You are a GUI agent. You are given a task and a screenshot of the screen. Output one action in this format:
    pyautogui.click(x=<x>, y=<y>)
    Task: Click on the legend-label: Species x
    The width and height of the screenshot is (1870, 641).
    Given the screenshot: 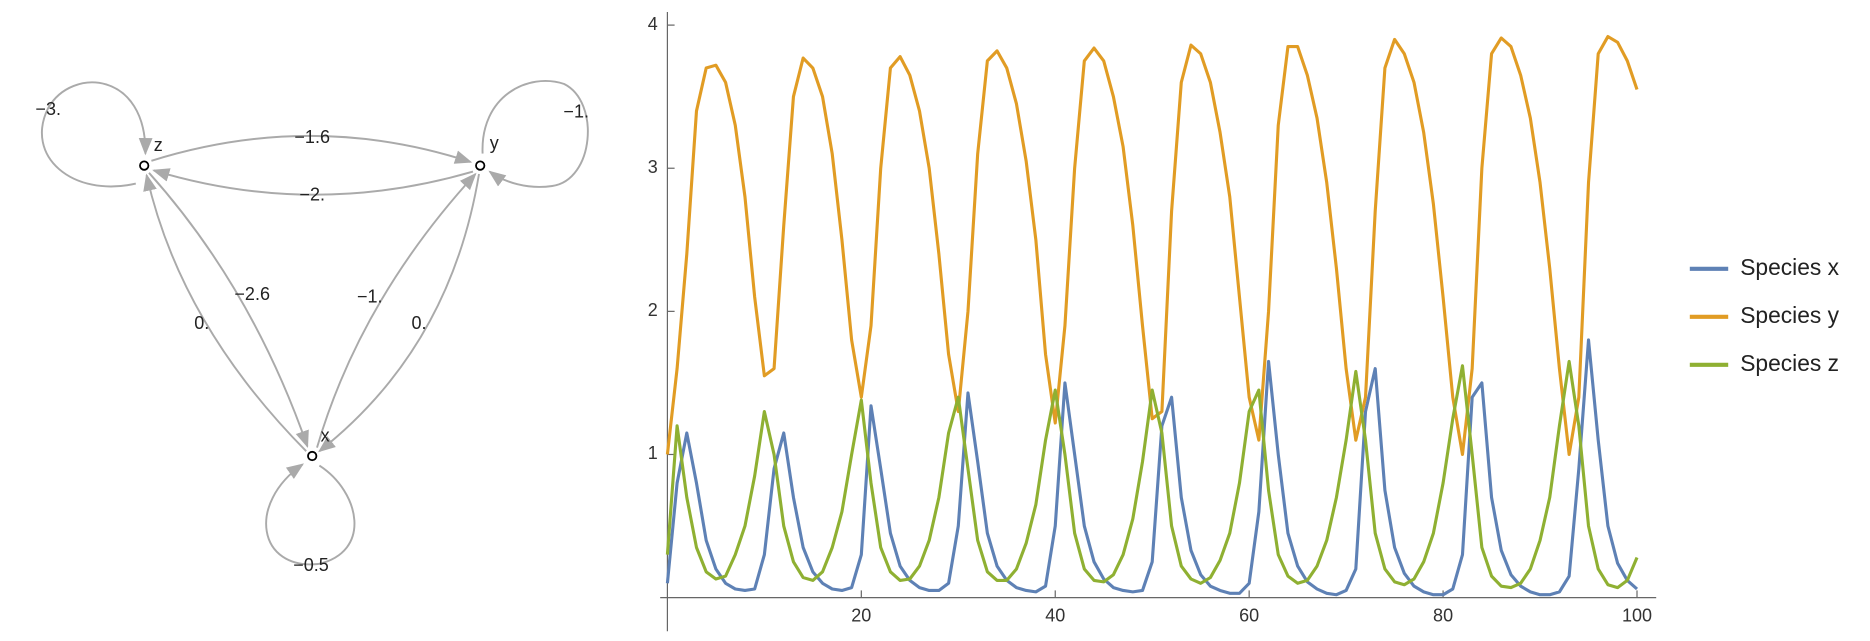 What is the action you would take?
    pyautogui.click(x=1789, y=267)
    